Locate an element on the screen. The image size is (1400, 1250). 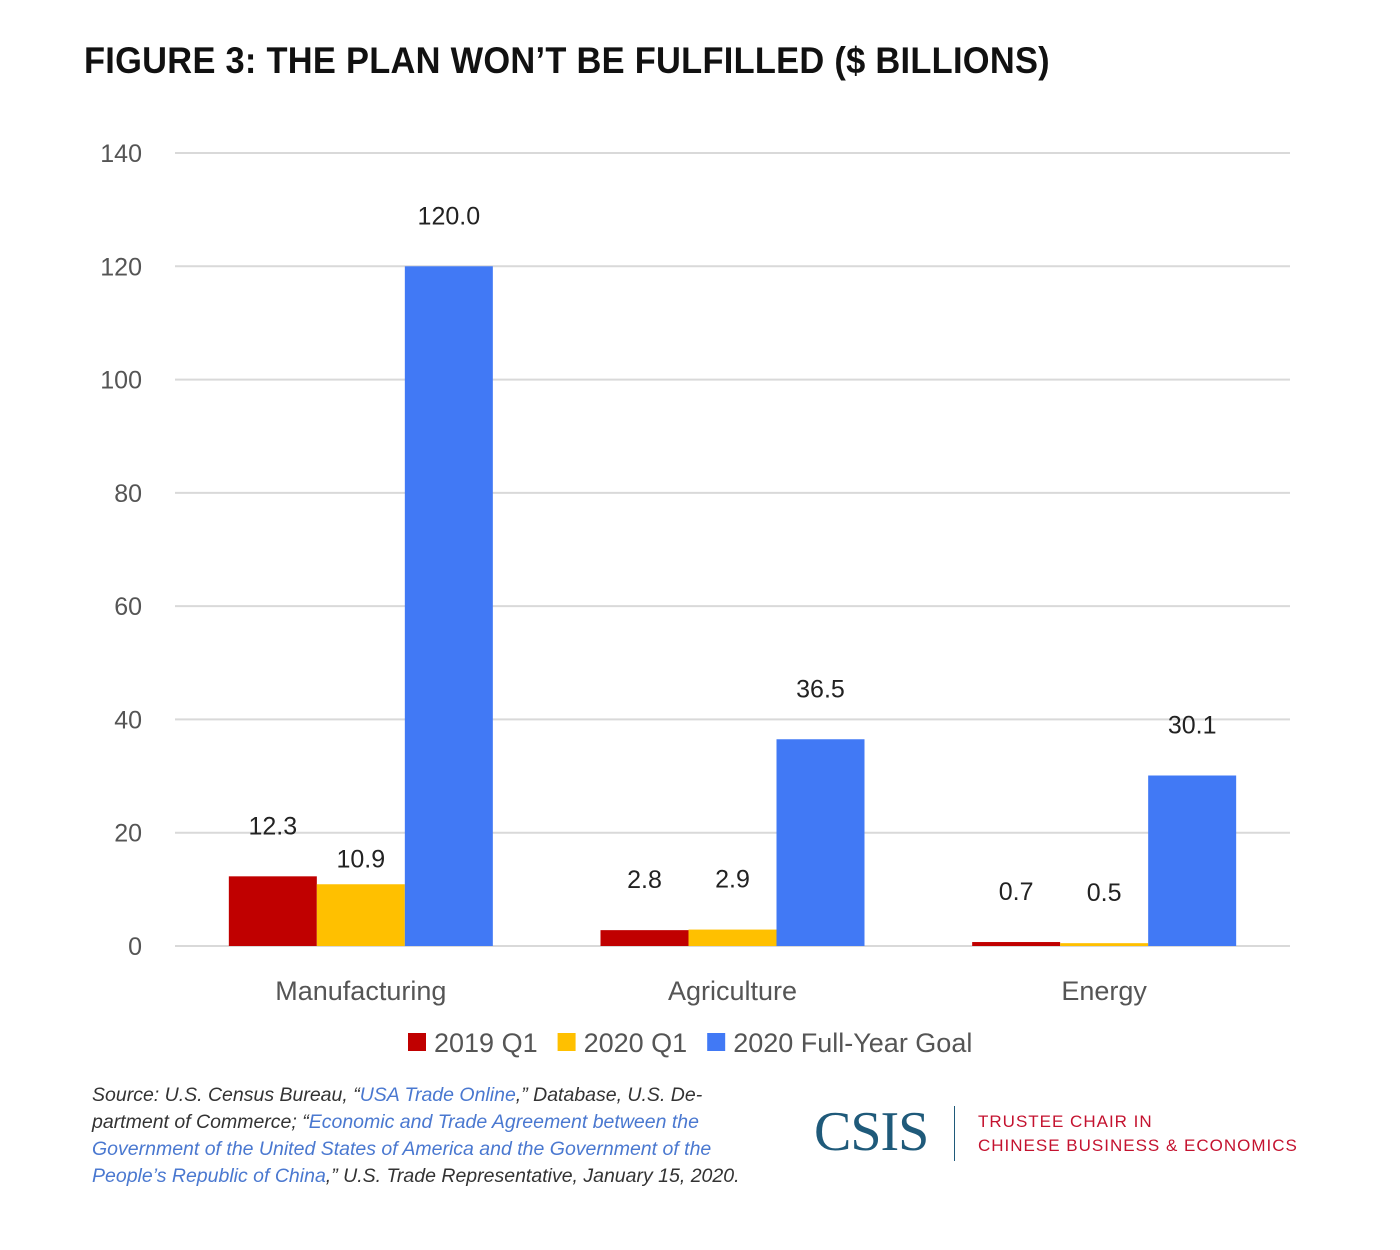
data-label: 30.1 is located at coordinates (1192, 726).